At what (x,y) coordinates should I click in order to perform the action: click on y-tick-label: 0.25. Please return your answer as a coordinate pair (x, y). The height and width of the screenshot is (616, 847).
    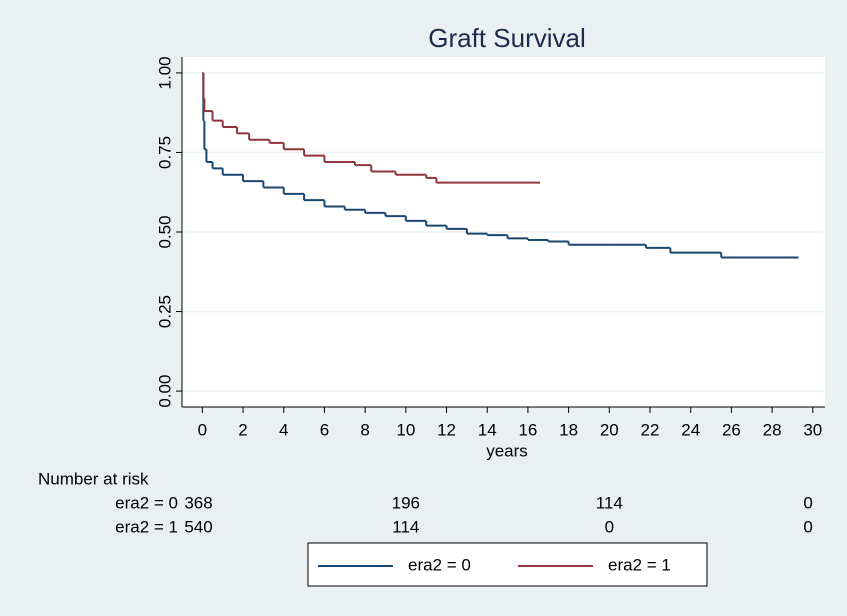
    Looking at the image, I should click on (164, 311).